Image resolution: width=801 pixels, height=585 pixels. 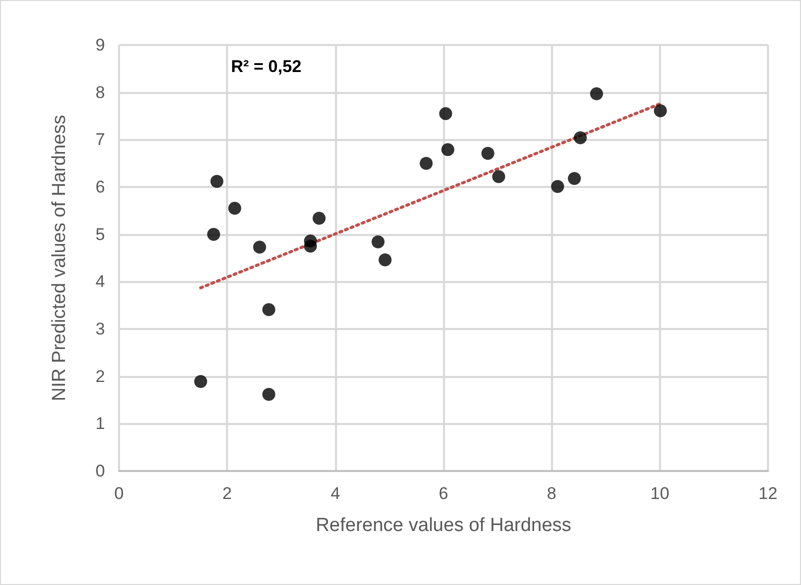 What do you see at coordinates (100, 187) in the screenshot?
I see `y-tick-label: 6` at bounding box center [100, 187].